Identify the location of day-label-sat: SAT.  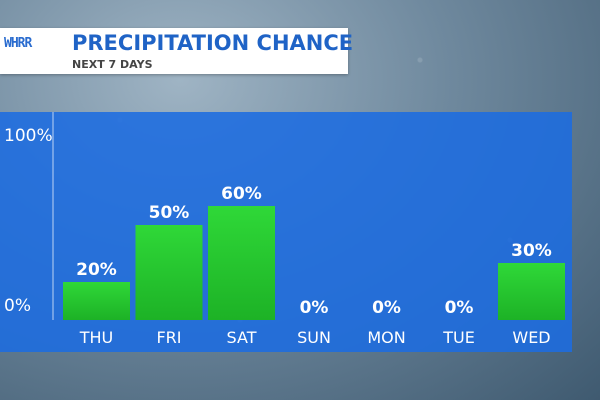
(242, 337).